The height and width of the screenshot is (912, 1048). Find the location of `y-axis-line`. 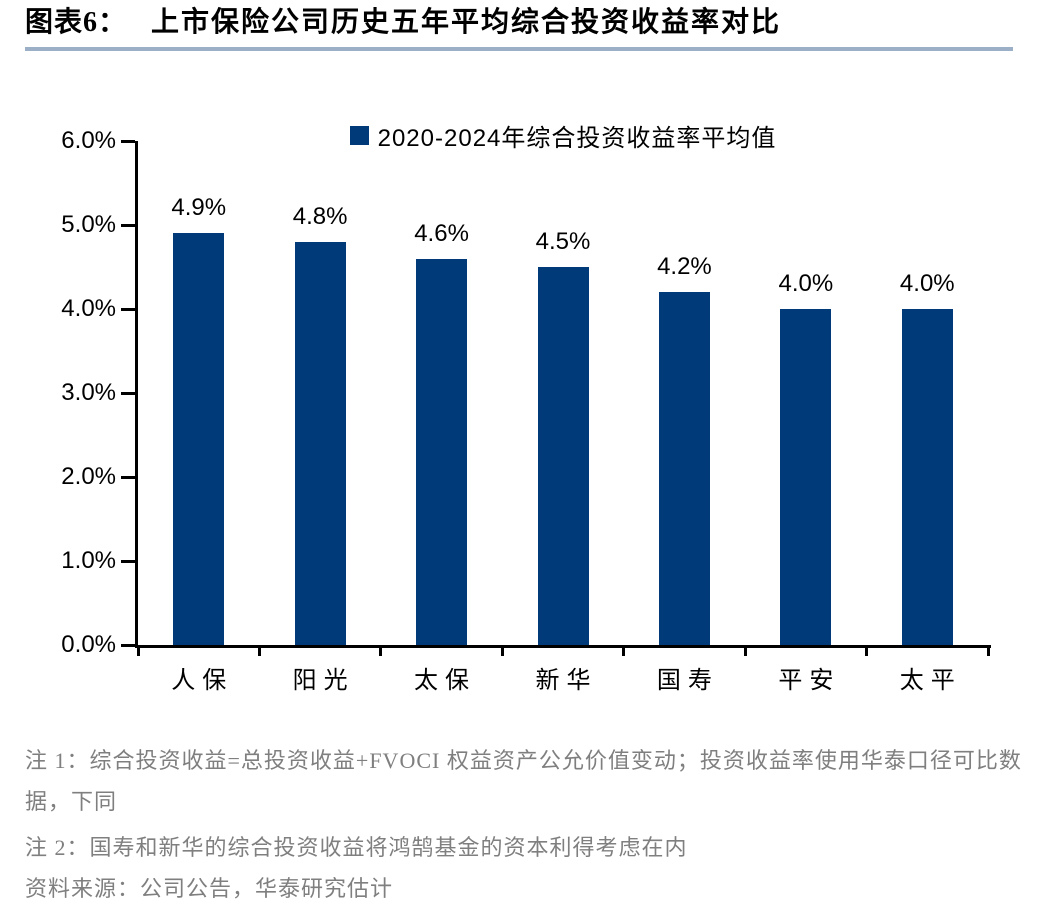

y-axis-line is located at coordinates (136, 394).